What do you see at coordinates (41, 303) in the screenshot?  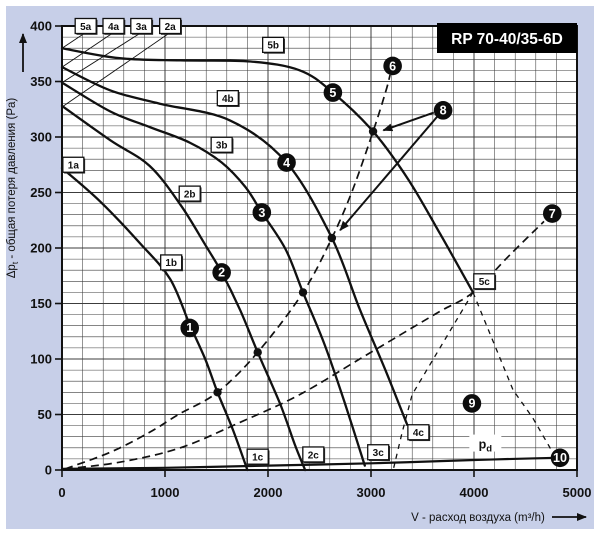 I see `y-tick-label: 150` at bounding box center [41, 303].